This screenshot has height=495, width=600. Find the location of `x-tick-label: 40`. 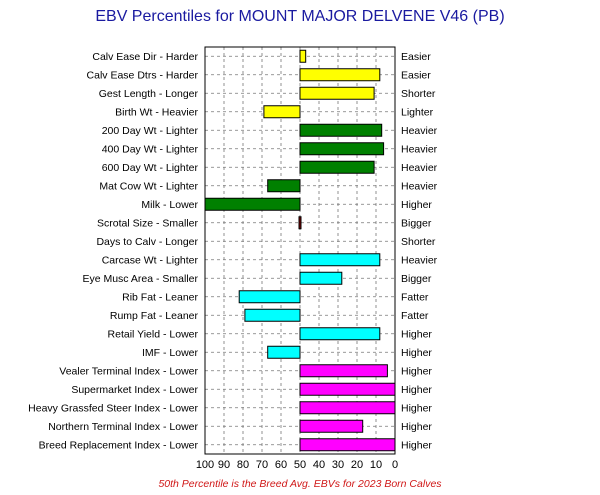

x-tick-label: 40 is located at coordinates (319, 465).